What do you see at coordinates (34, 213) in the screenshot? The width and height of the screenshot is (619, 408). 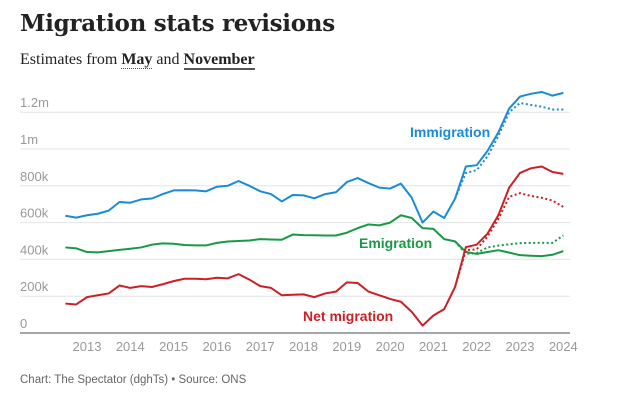 I see `y-tick-label: 600k` at bounding box center [34, 213].